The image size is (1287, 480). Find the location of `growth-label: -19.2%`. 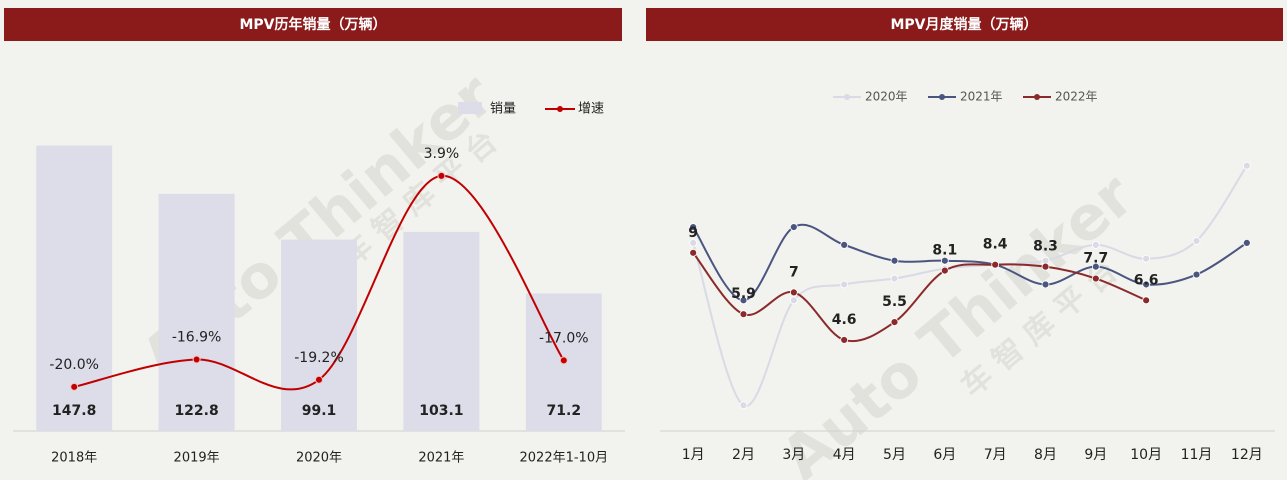

growth-label: -19.2% is located at coordinates (319, 358).